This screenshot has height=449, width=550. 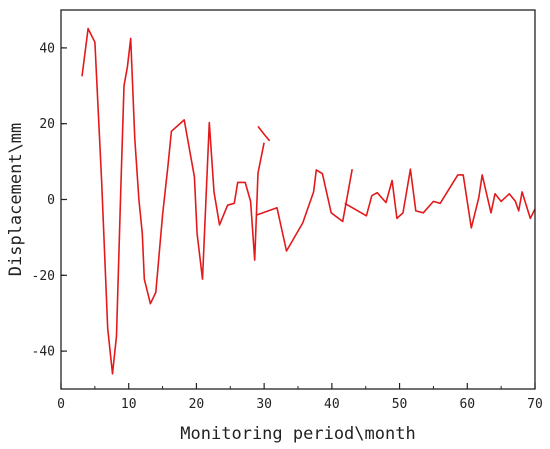 What do you see at coordinates (47, 124) in the screenshot?
I see `y-tick-label: 20` at bounding box center [47, 124].